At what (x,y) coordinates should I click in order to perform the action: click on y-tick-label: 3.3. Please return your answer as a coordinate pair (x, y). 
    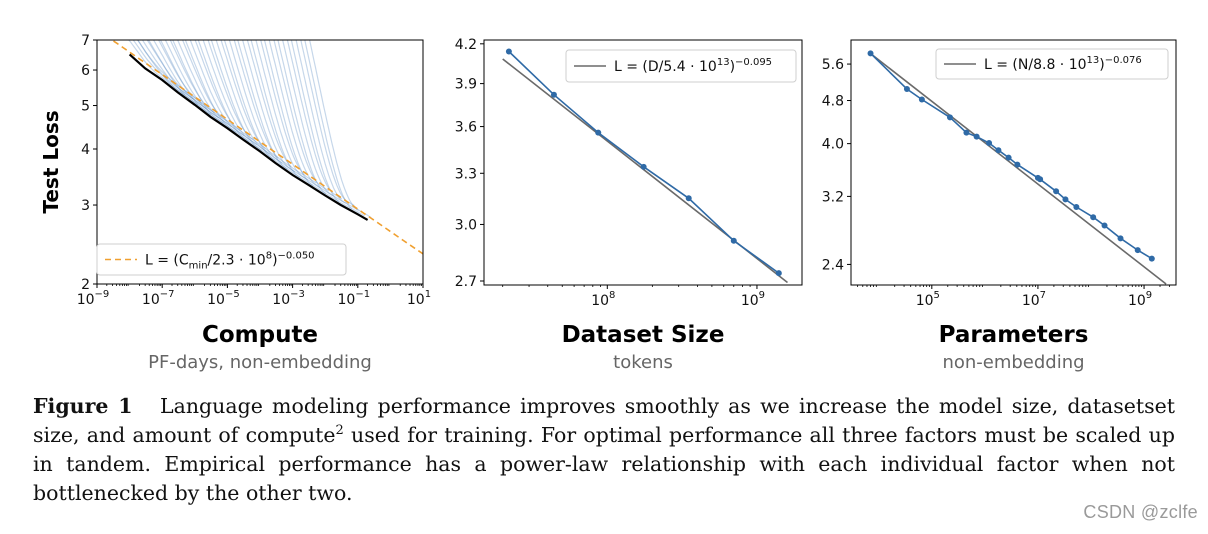
    Looking at the image, I should click on (466, 174).